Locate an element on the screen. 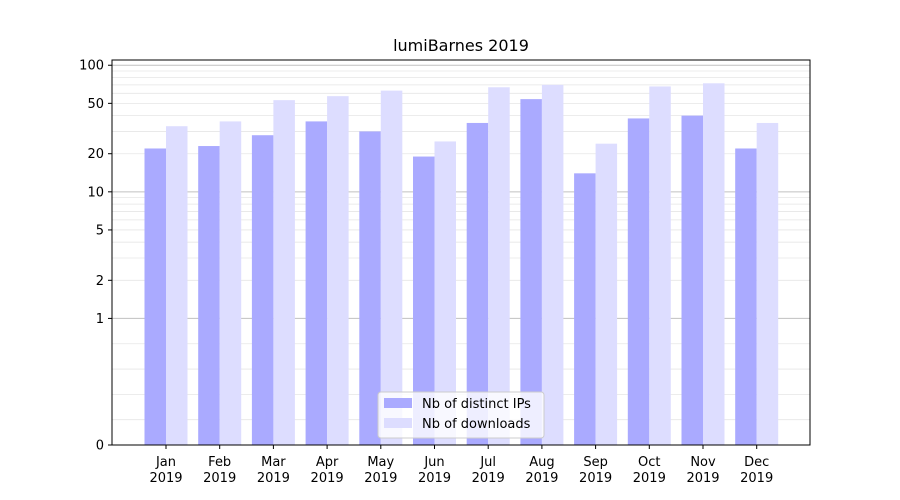 Image resolution: width=900 pixels, height=500 pixels. x-tick-label: Feb 2019 is located at coordinates (219, 470).